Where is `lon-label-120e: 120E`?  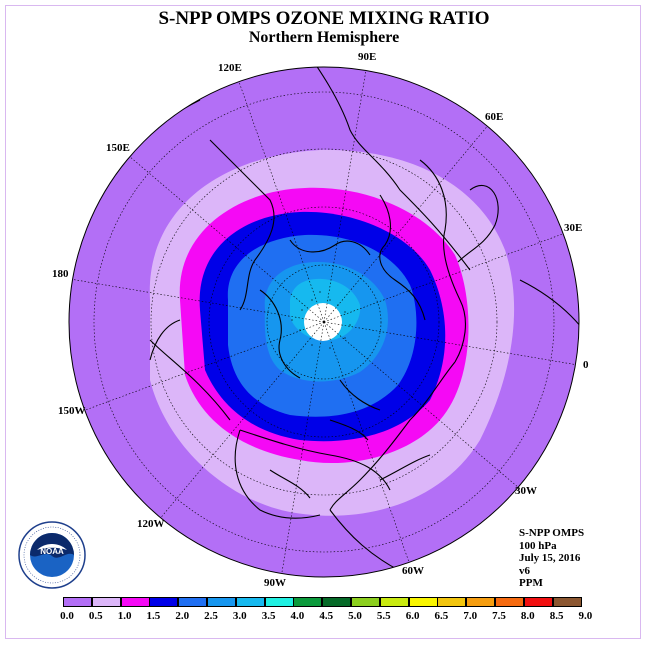 lon-label-120e: 120E is located at coordinates (230, 68).